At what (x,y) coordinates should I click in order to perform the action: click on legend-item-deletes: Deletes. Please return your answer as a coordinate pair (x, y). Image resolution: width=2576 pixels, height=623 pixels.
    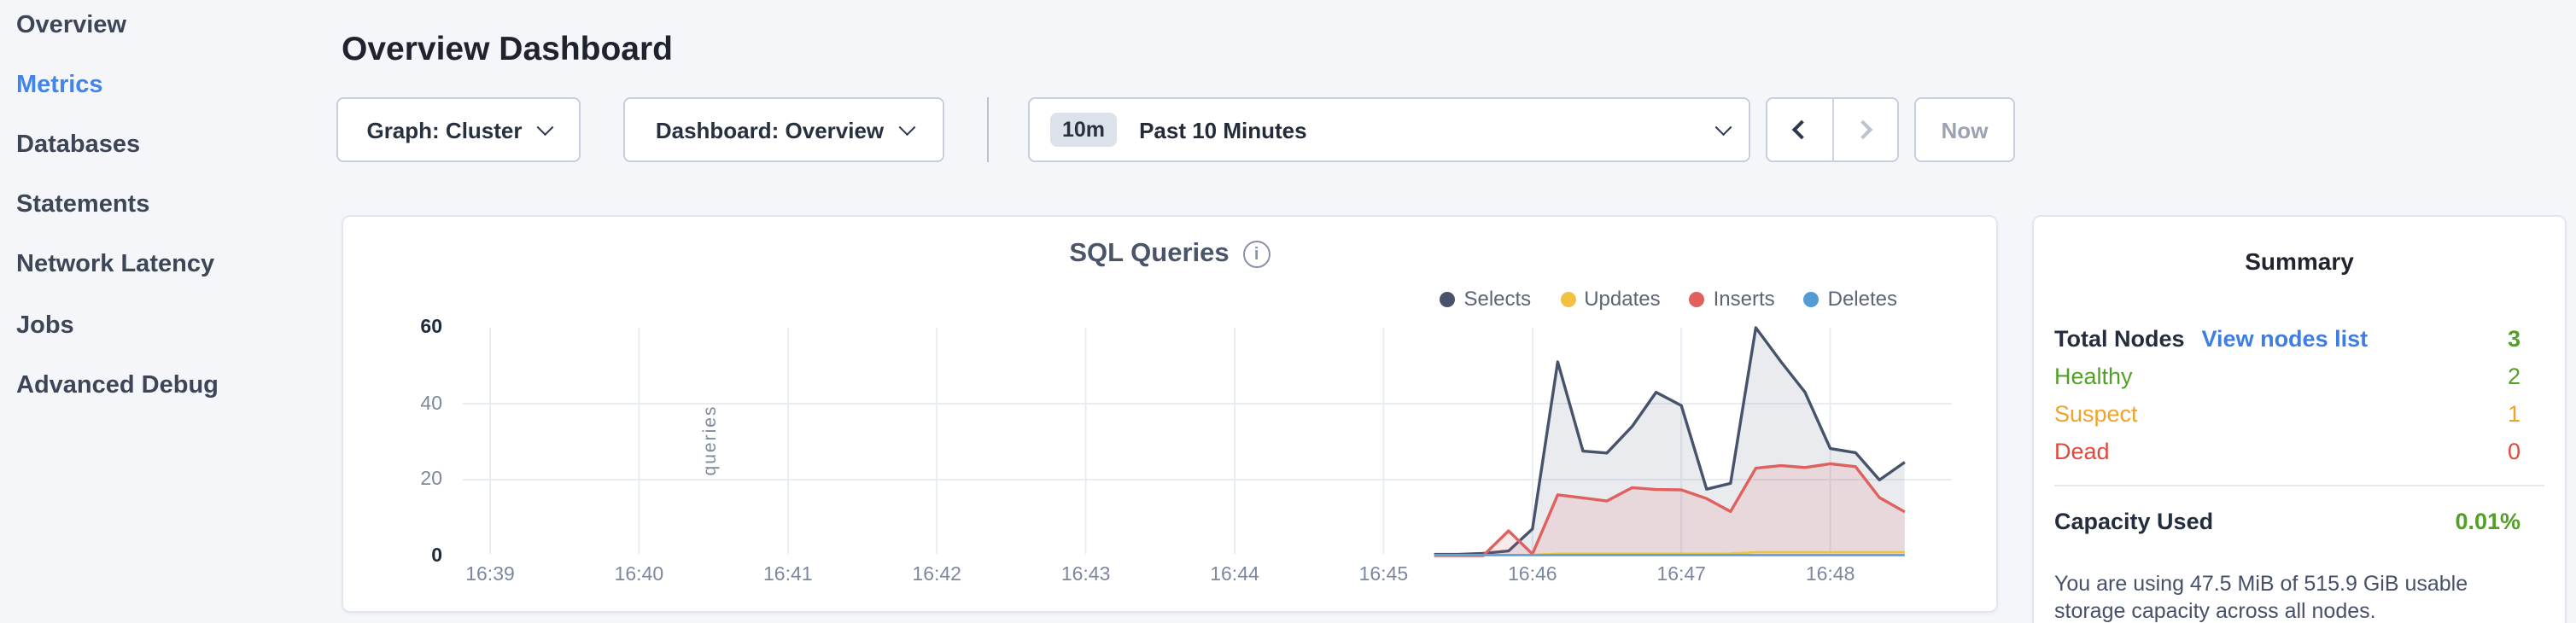
    Looking at the image, I should click on (1850, 299).